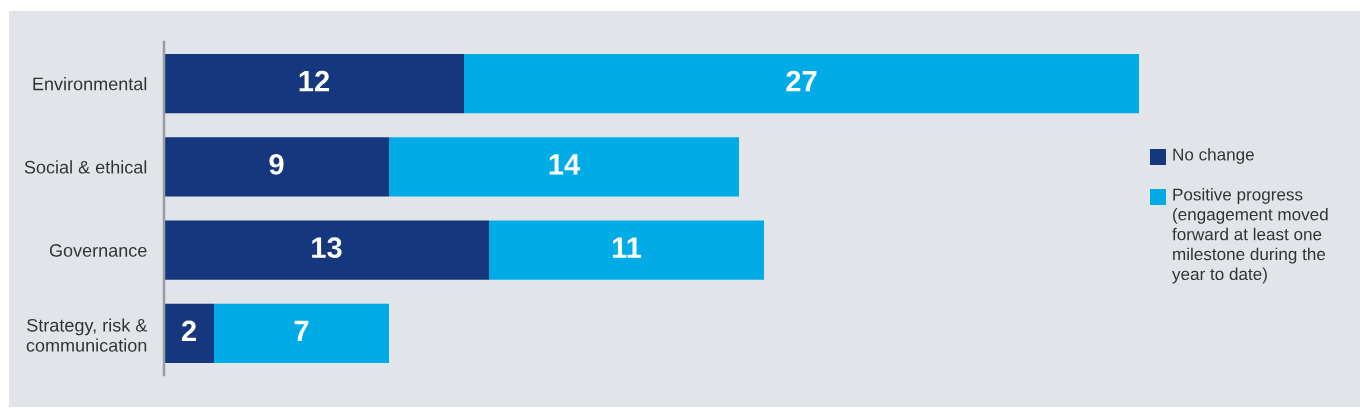  I want to click on data-label: 13, so click(327, 247).